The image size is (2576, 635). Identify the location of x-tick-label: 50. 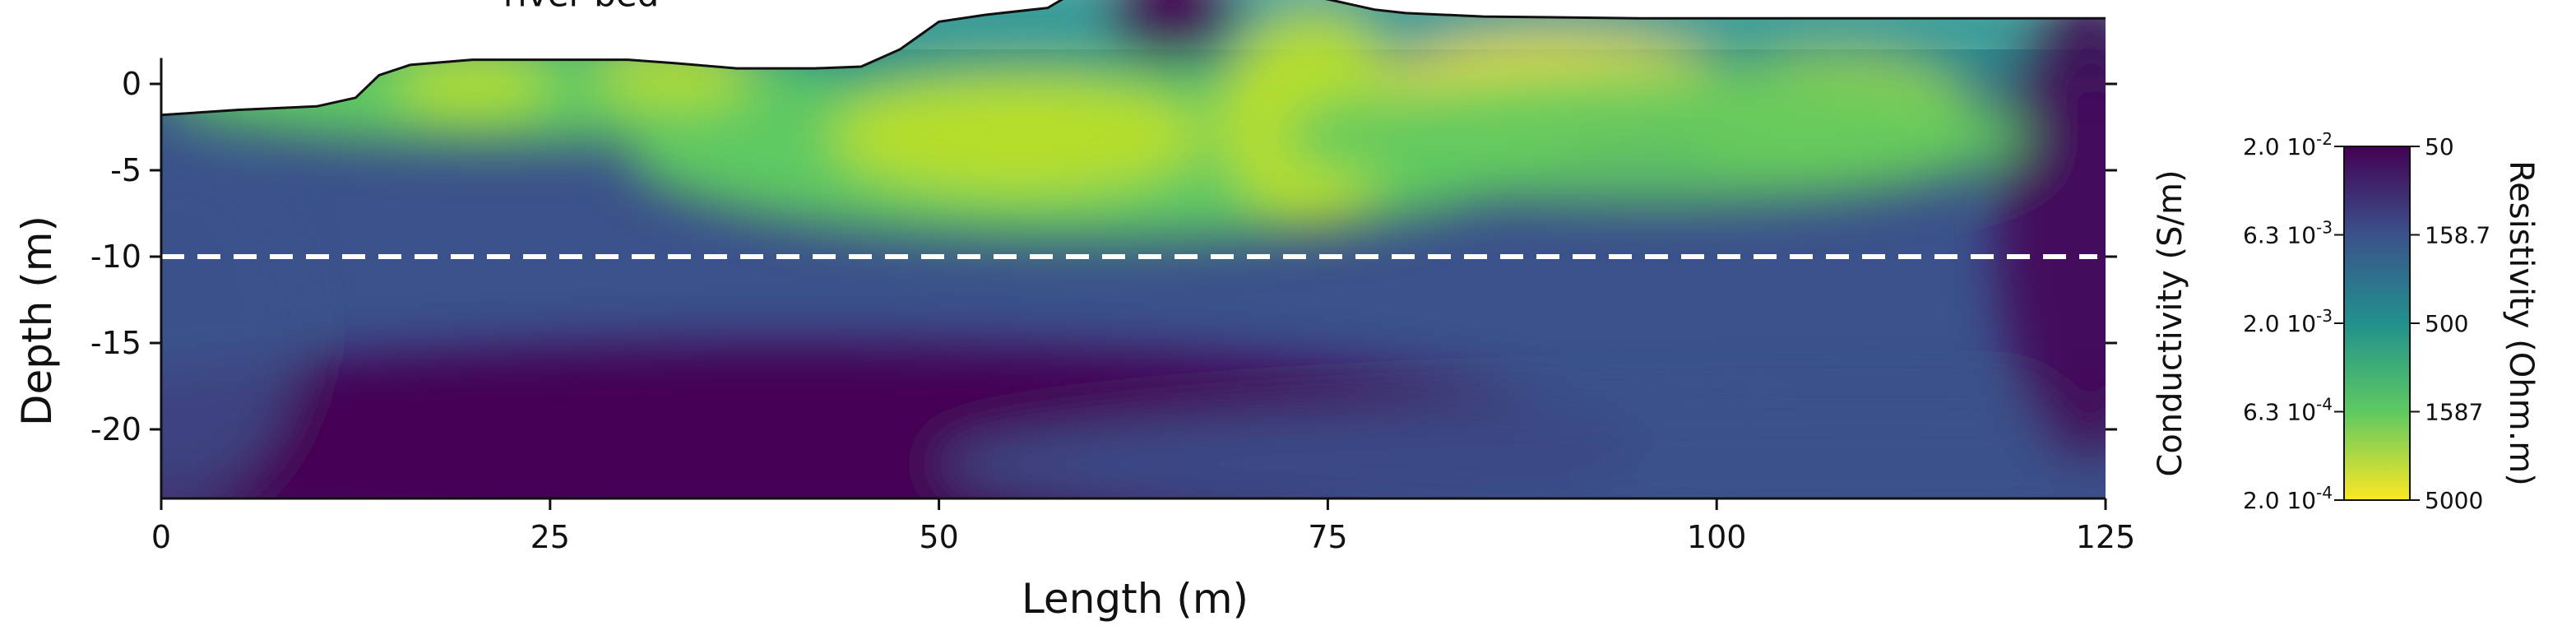
(938, 537).